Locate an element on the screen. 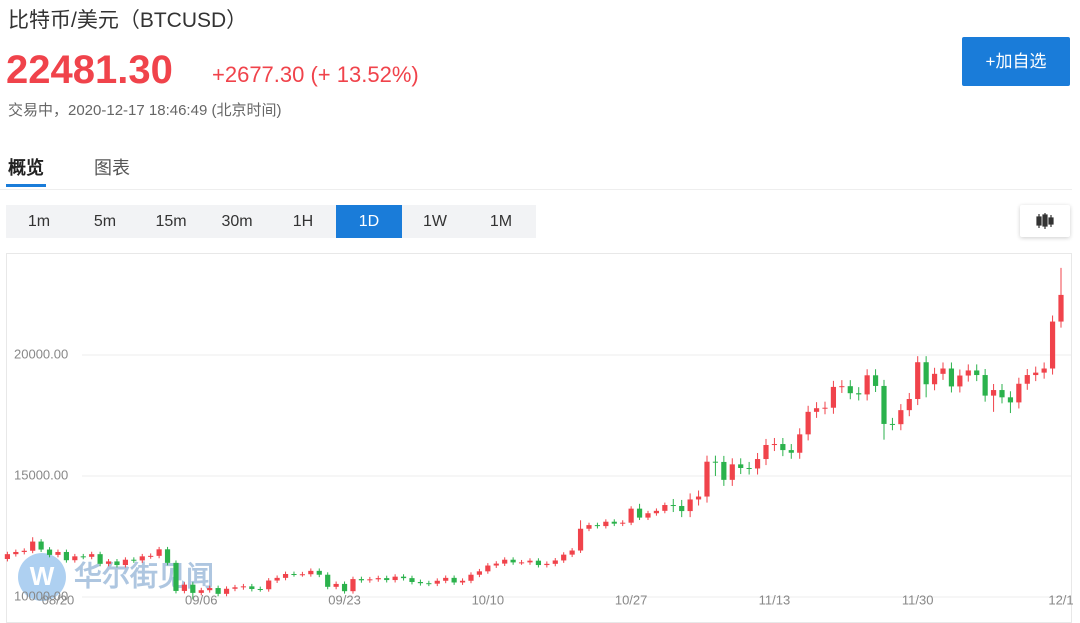 The width and height of the screenshot is (1080, 623). tab: 图表 is located at coordinates (112, 168).